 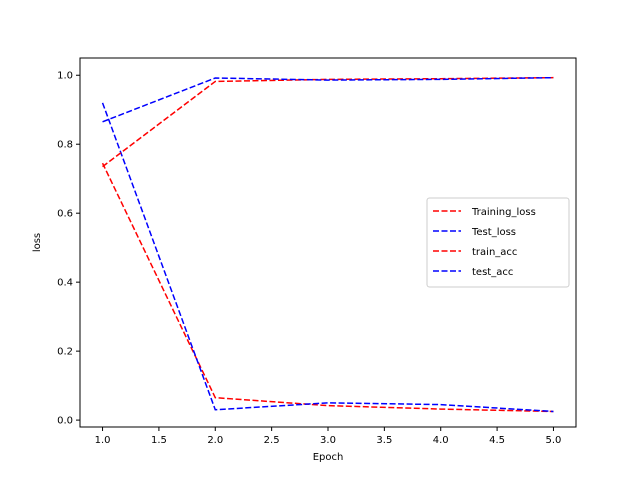 I want to click on legend-label: test_acc, so click(x=492, y=272).